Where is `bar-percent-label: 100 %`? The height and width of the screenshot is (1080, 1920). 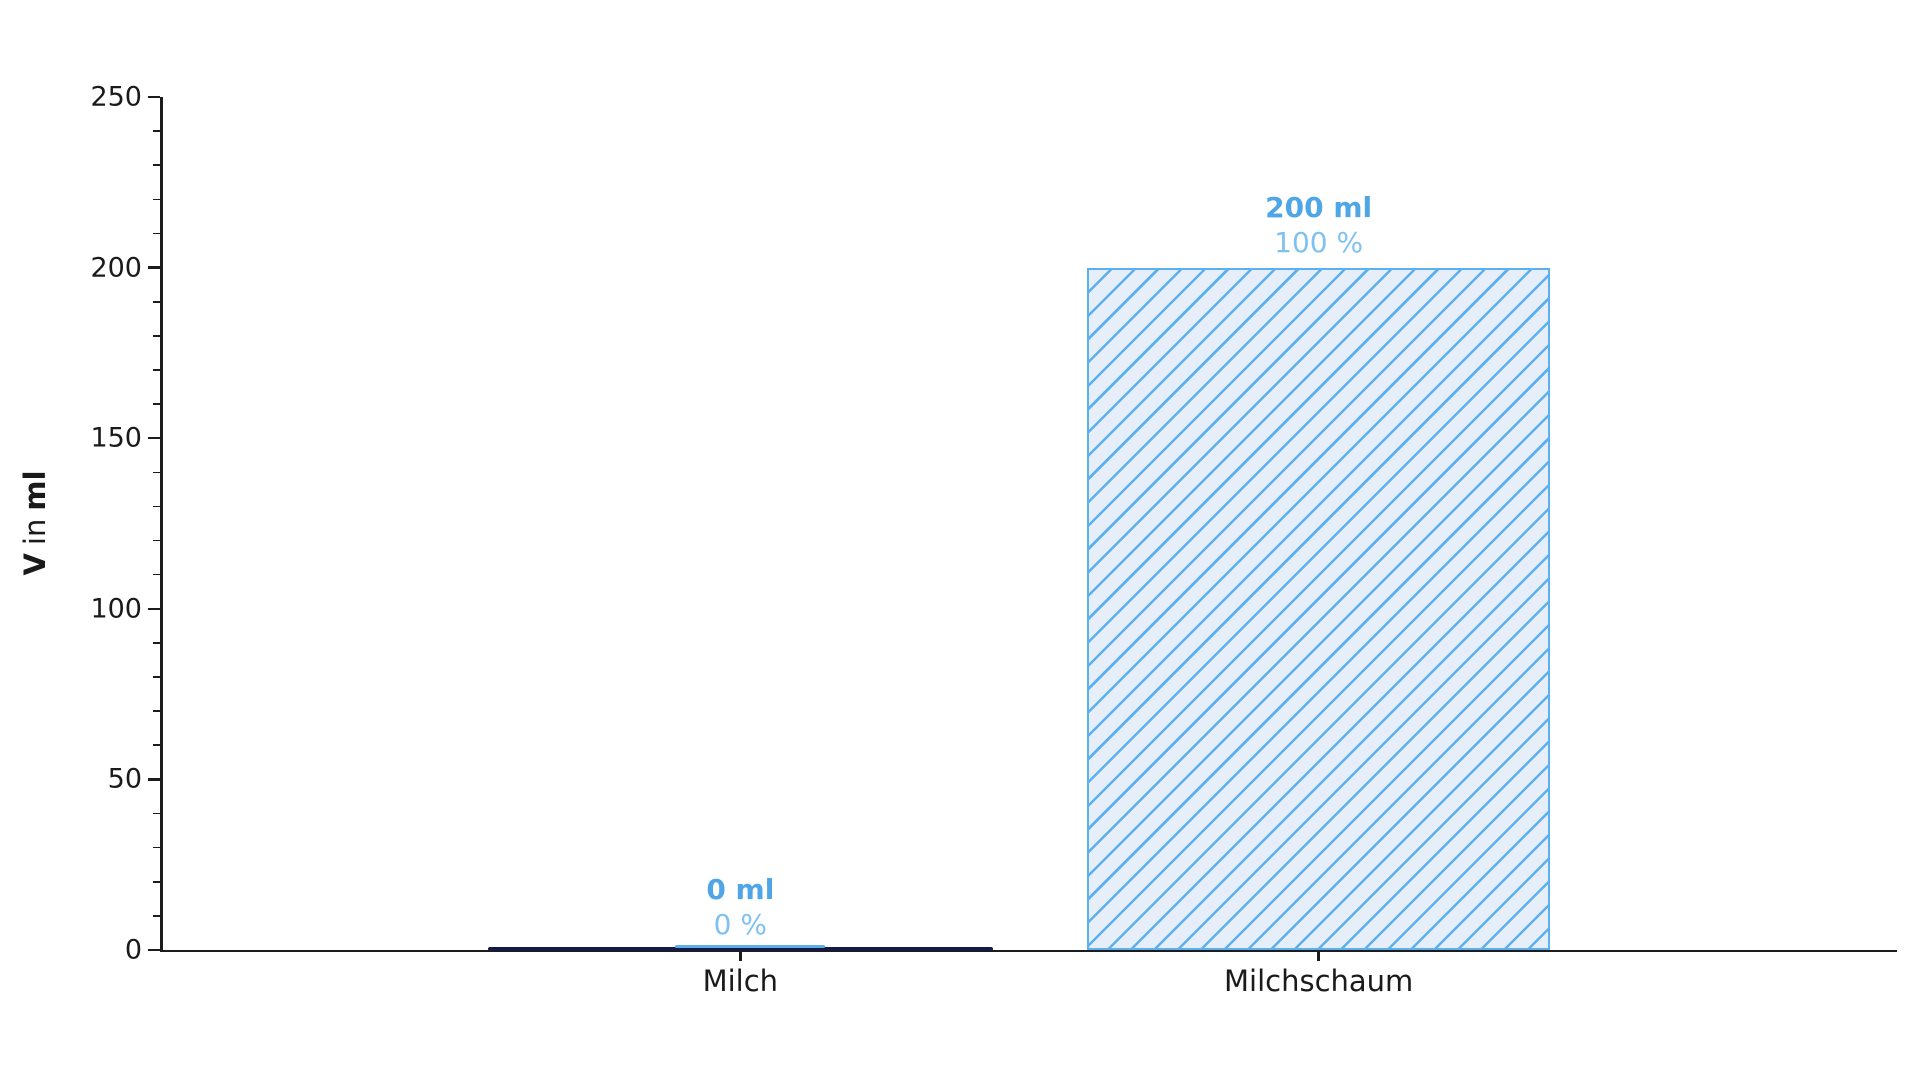 bar-percent-label: 100 % is located at coordinates (1319, 242).